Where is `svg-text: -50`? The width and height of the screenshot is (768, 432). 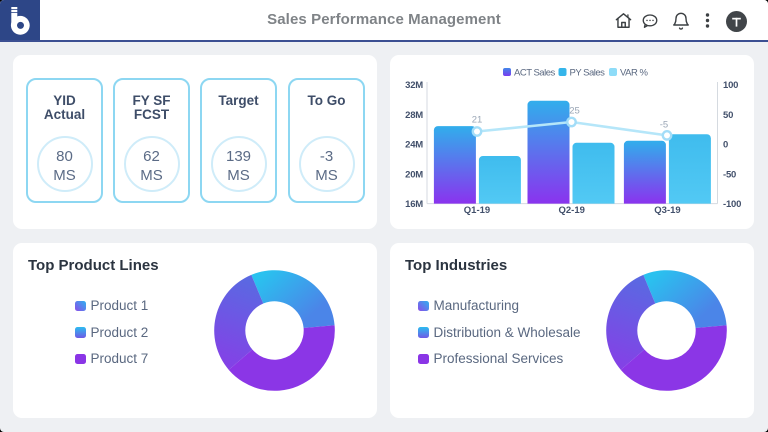
svg-text: -50 is located at coordinates (729, 174).